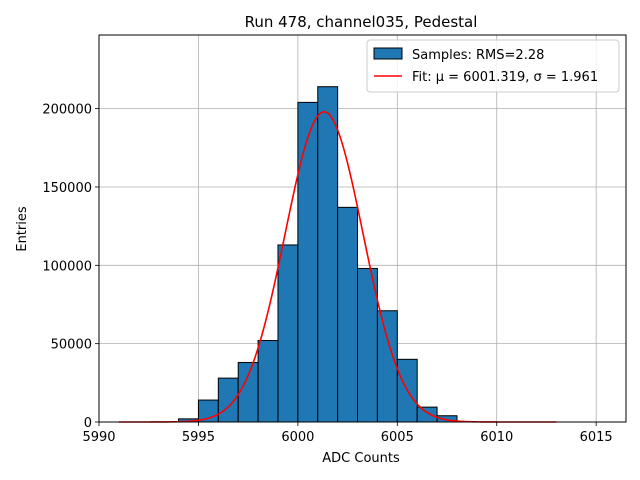 The height and width of the screenshot is (480, 640). Describe the element at coordinates (297, 437) in the screenshot. I see `x-tick-label: 6000` at that location.